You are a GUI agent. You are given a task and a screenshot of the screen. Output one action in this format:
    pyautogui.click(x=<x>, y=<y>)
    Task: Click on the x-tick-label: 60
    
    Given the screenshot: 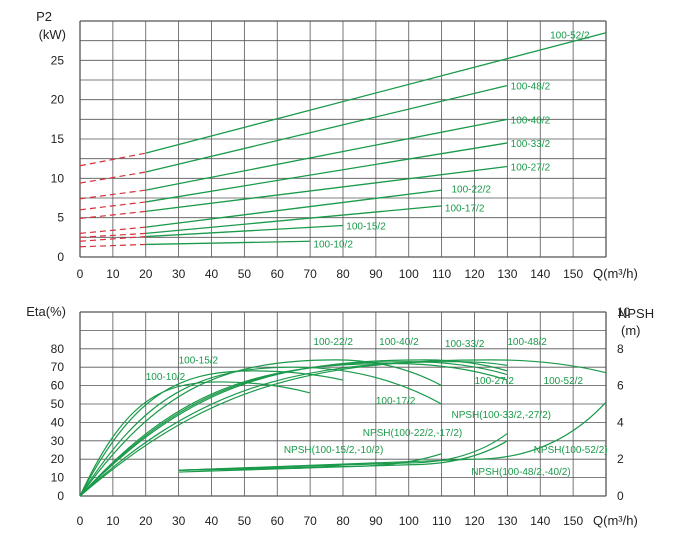 What is the action you would take?
    pyautogui.click(x=278, y=521)
    